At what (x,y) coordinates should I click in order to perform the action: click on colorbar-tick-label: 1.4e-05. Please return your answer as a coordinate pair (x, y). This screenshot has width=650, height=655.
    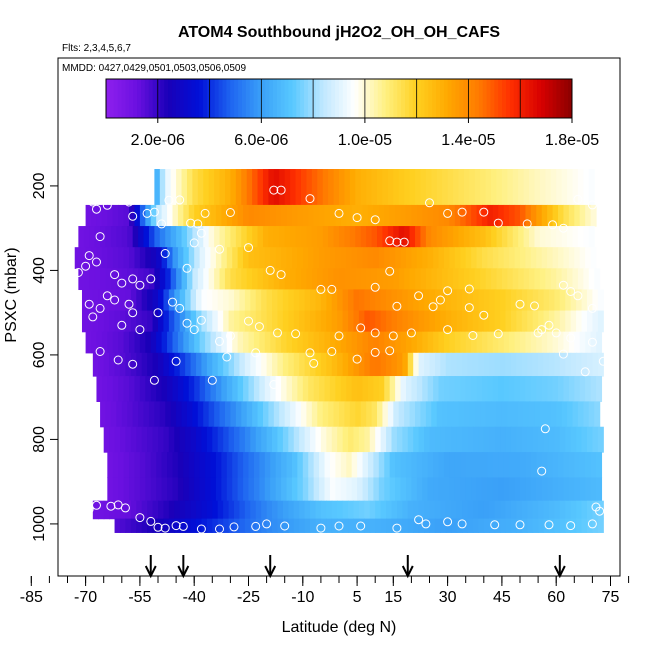
    Looking at the image, I should click on (468, 140).